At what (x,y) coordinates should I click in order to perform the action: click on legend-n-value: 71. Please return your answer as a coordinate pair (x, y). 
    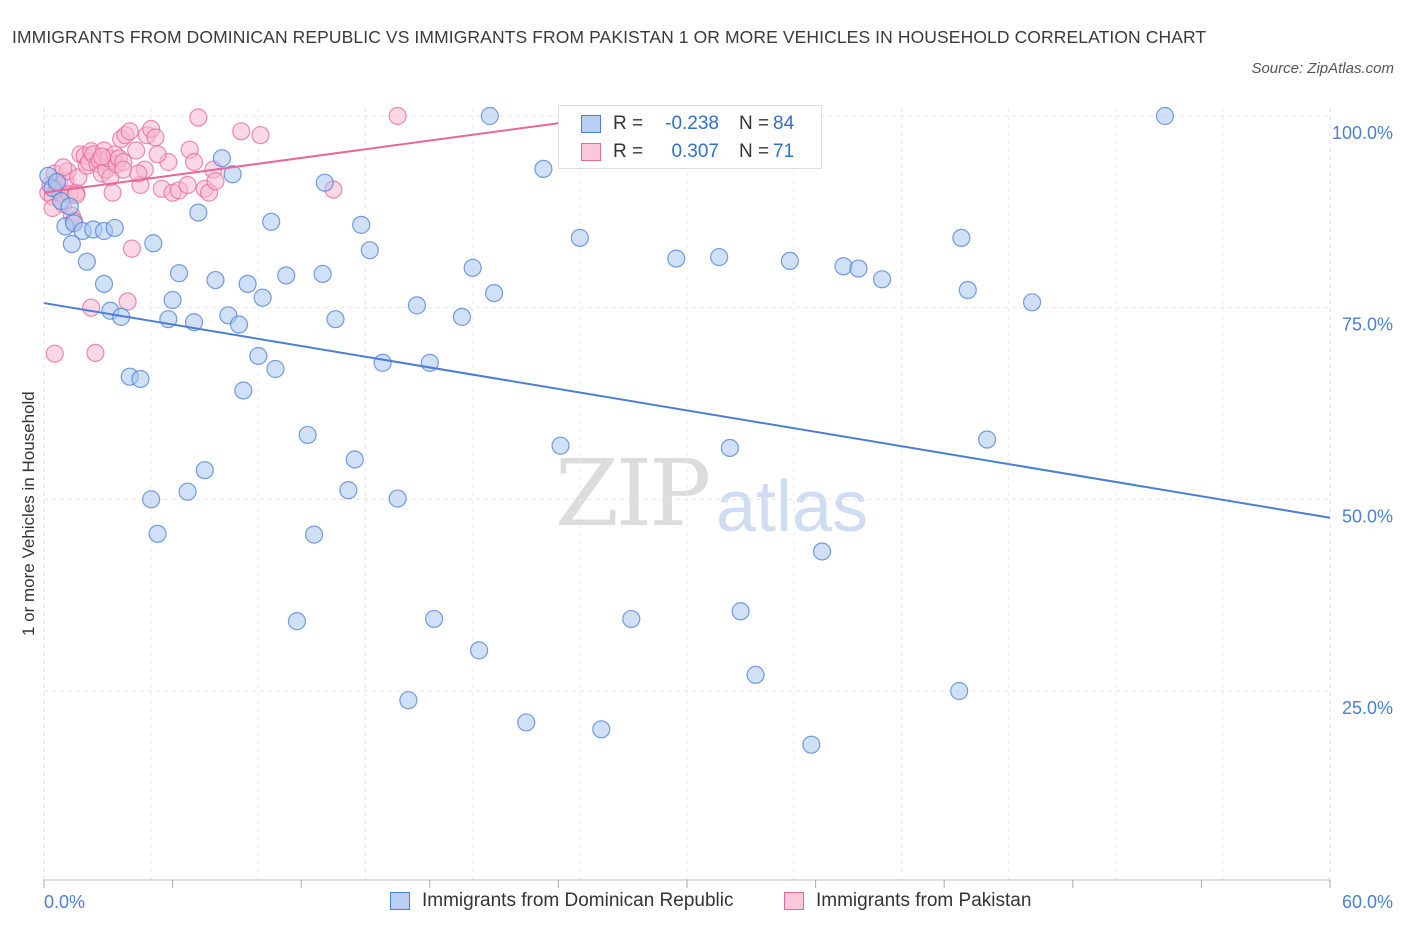
    Looking at the image, I should click on (784, 151).